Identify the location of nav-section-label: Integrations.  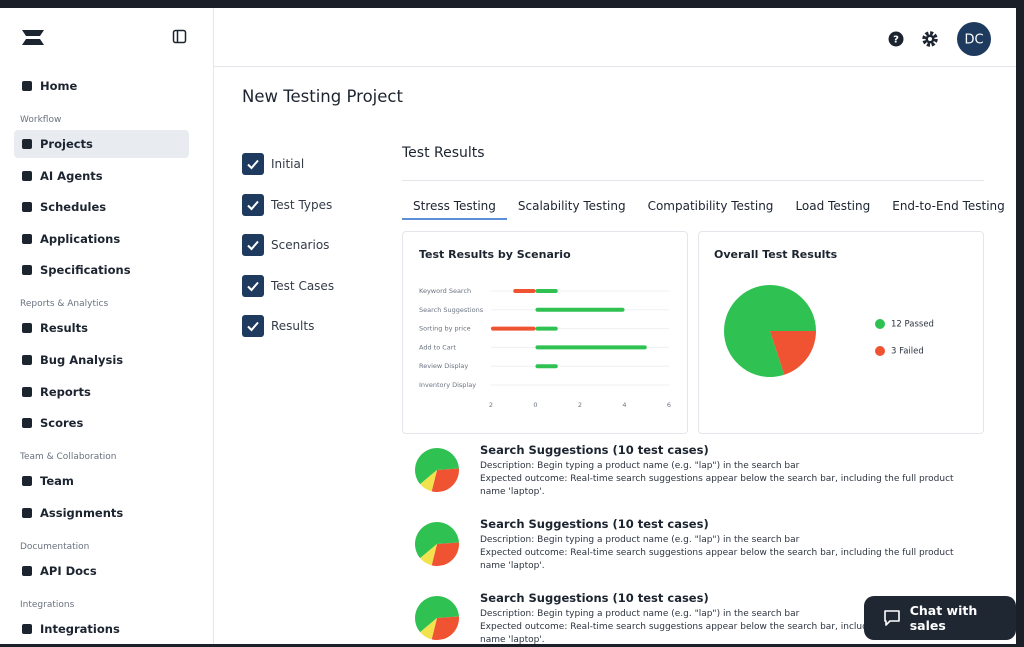
(47, 604).